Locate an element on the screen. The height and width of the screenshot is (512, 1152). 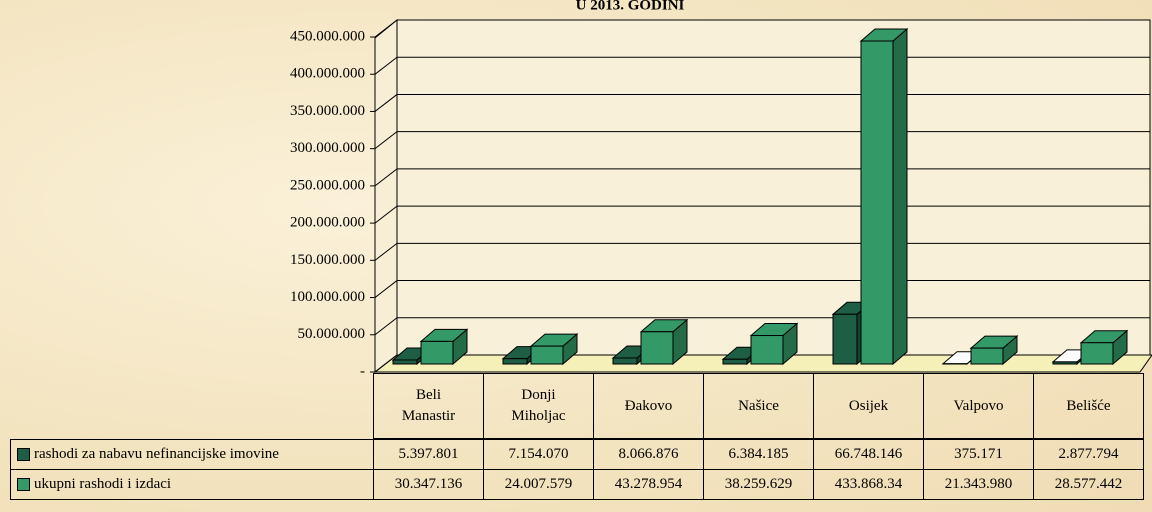
x-tick-label: Osijek is located at coordinates (868, 405).